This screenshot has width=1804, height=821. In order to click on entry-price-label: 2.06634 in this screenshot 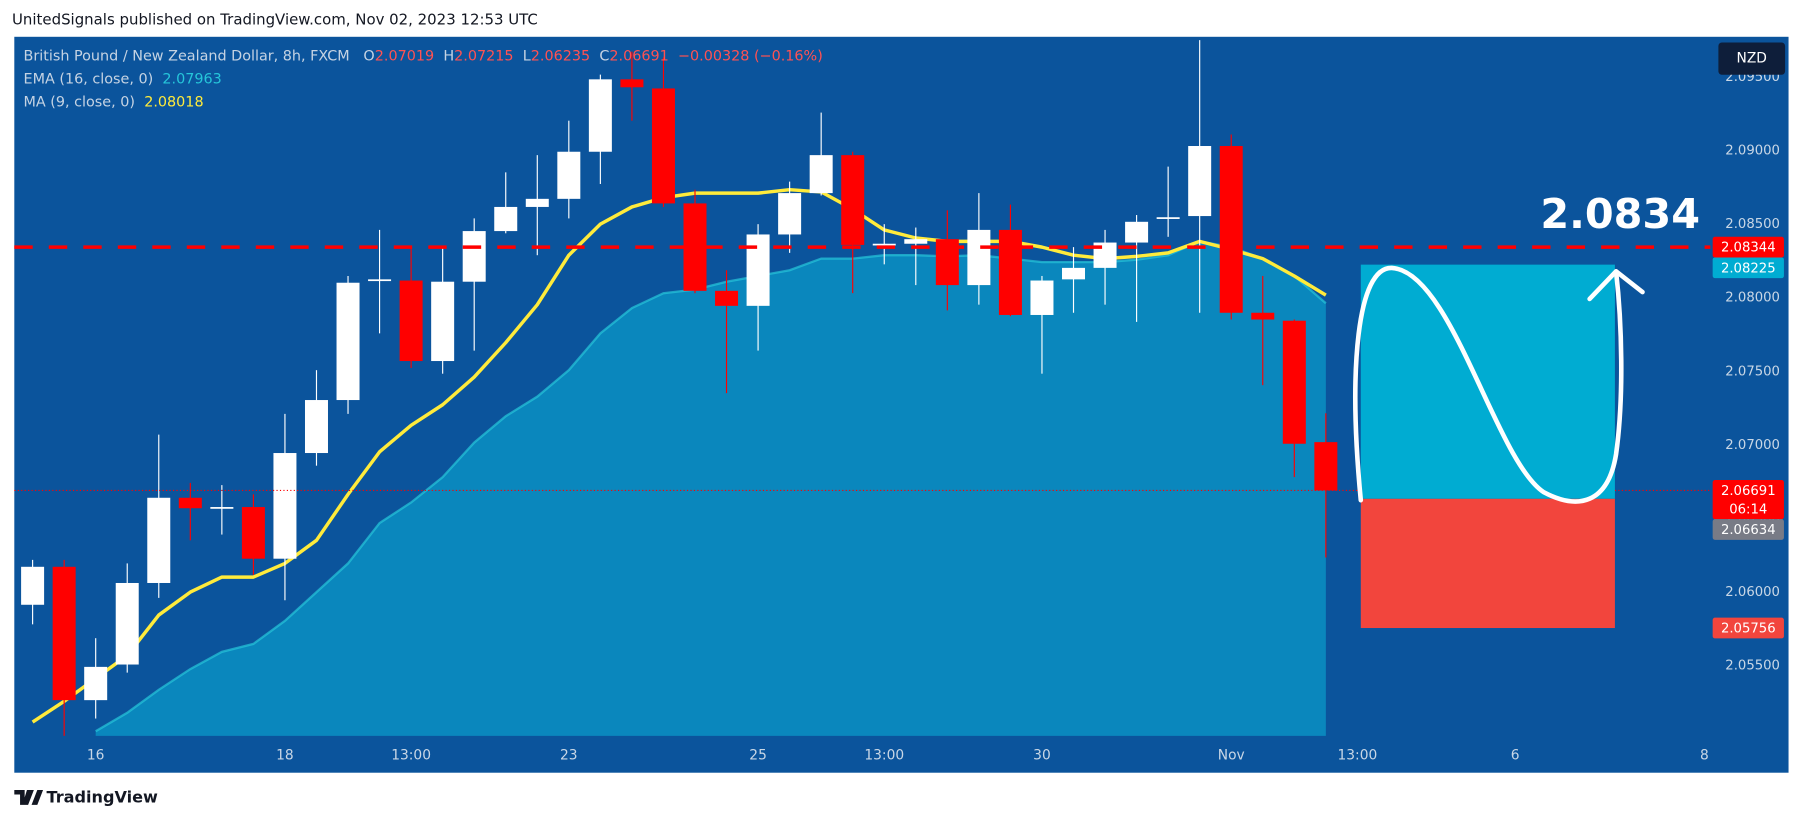, I will do `click(1748, 530)`.